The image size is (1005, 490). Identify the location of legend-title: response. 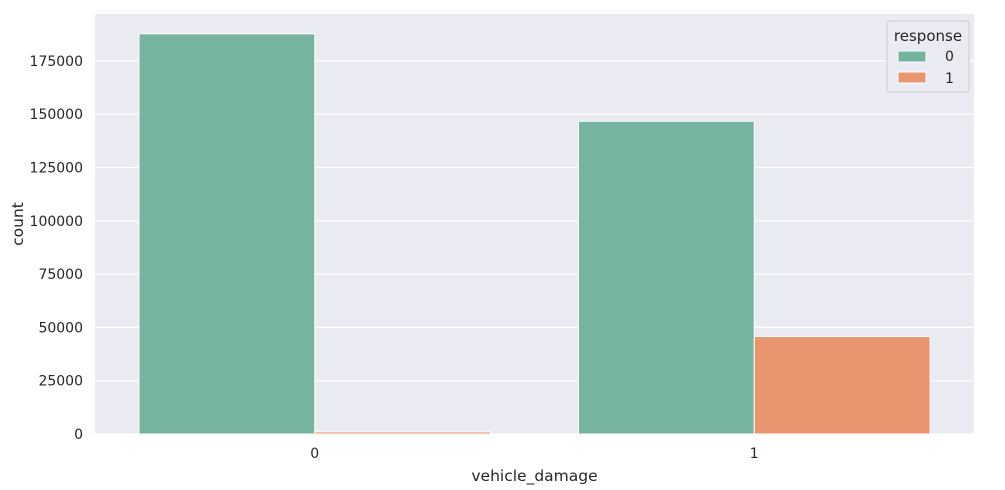
(928, 36).